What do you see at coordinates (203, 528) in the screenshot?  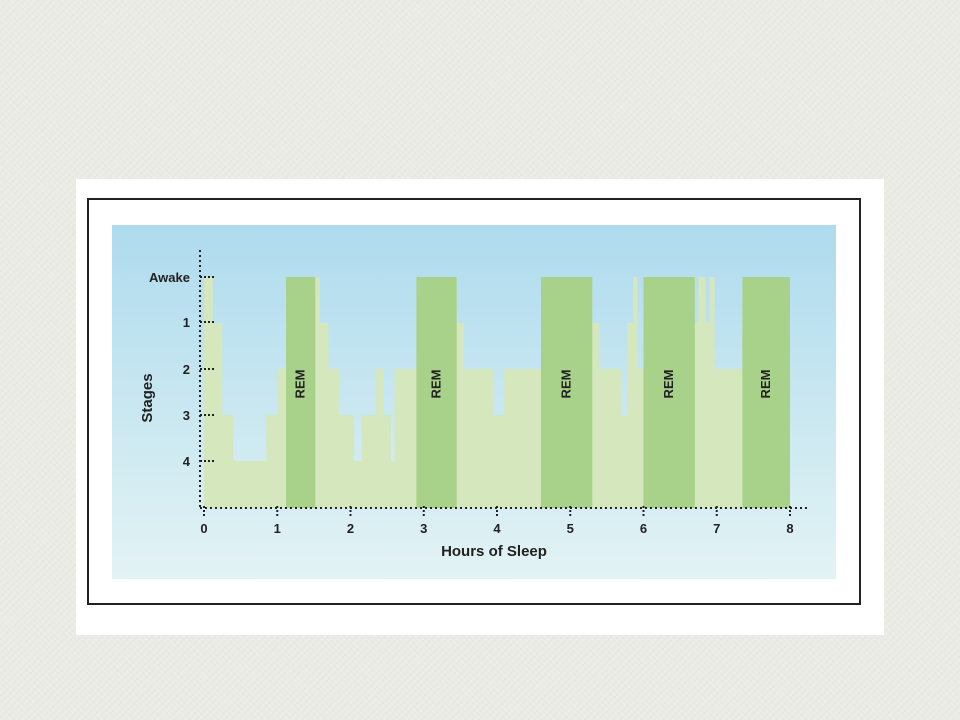 I see `x-tick-label-1: 0` at bounding box center [203, 528].